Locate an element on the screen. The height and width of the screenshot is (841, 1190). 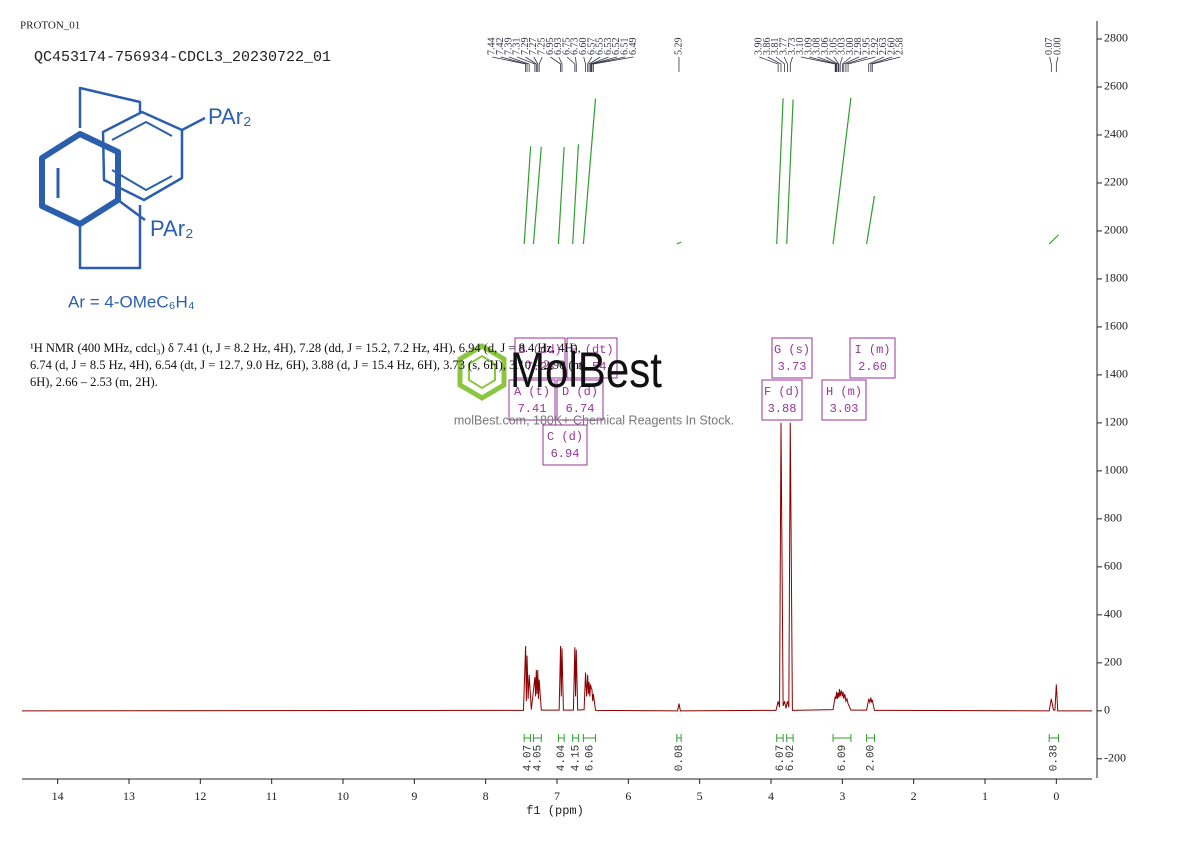
multiplet-shift: 7.41 is located at coordinates (532, 409).